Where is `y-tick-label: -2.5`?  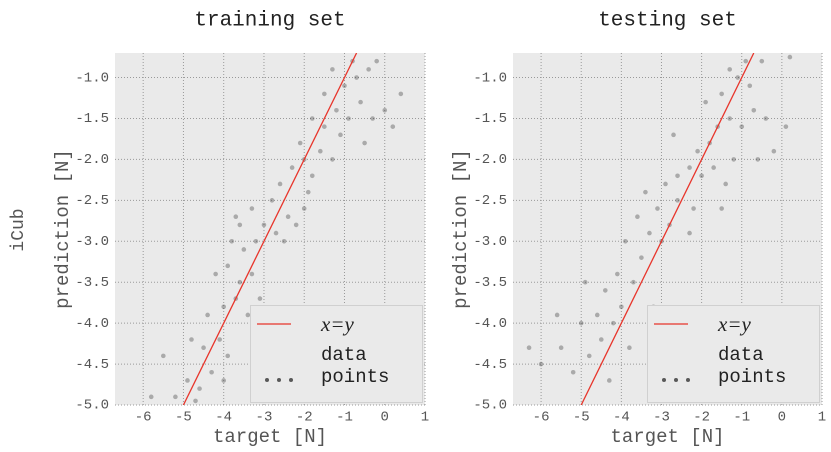
y-tick-label: -2.5 is located at coordinates (490, 201).